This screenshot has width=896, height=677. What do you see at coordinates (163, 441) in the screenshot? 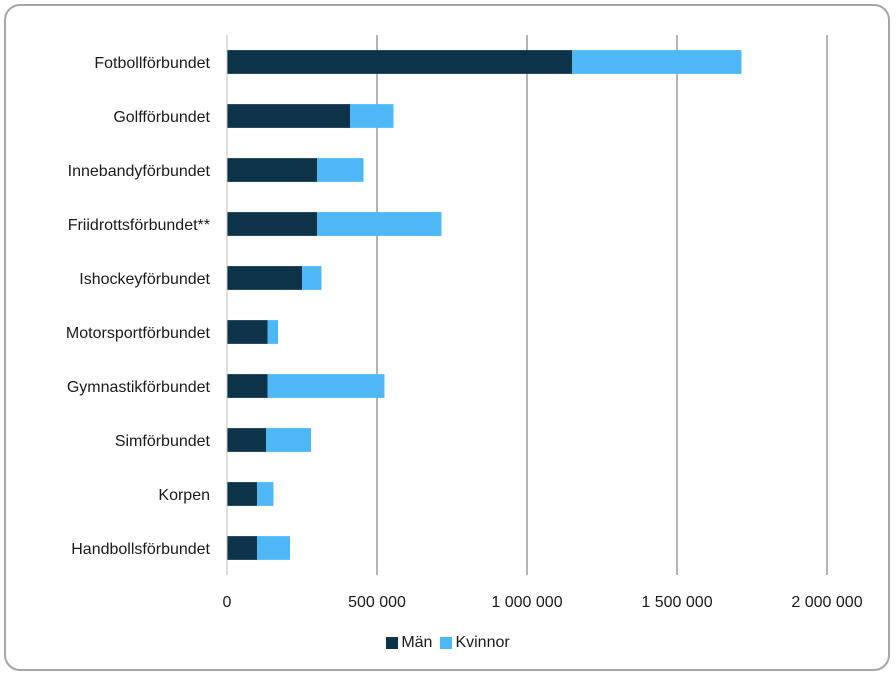
I see `category-label: Simförbundet` at bounding box center [163, 441].